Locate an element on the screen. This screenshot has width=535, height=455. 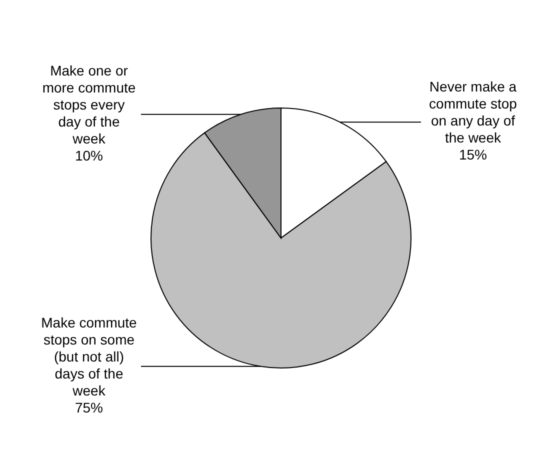
slice-label: Make commute stops on some (but not all) days of the week is located at coordinates (89, 356).